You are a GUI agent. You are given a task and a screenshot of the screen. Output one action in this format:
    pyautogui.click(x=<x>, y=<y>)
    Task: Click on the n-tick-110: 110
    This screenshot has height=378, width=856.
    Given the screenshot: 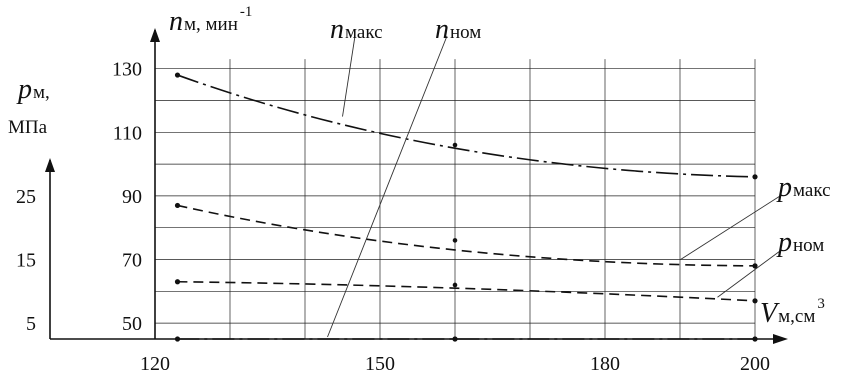 What is the action you would take?
    pyautogui.click(x=127, y=133)
    